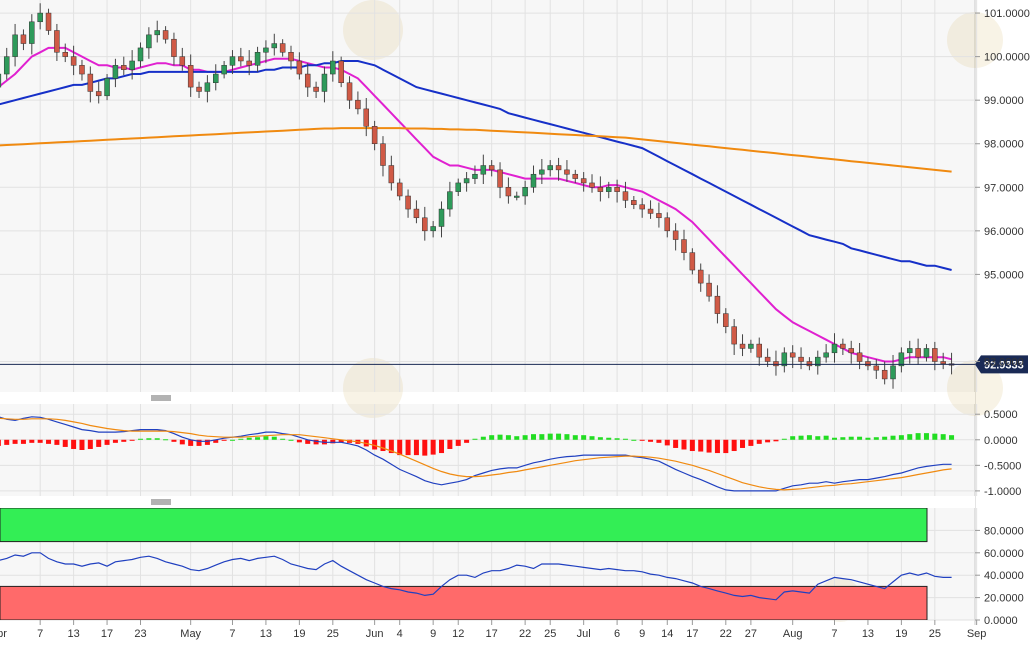  I want to click on oscillator-panel, so click(487, 450).